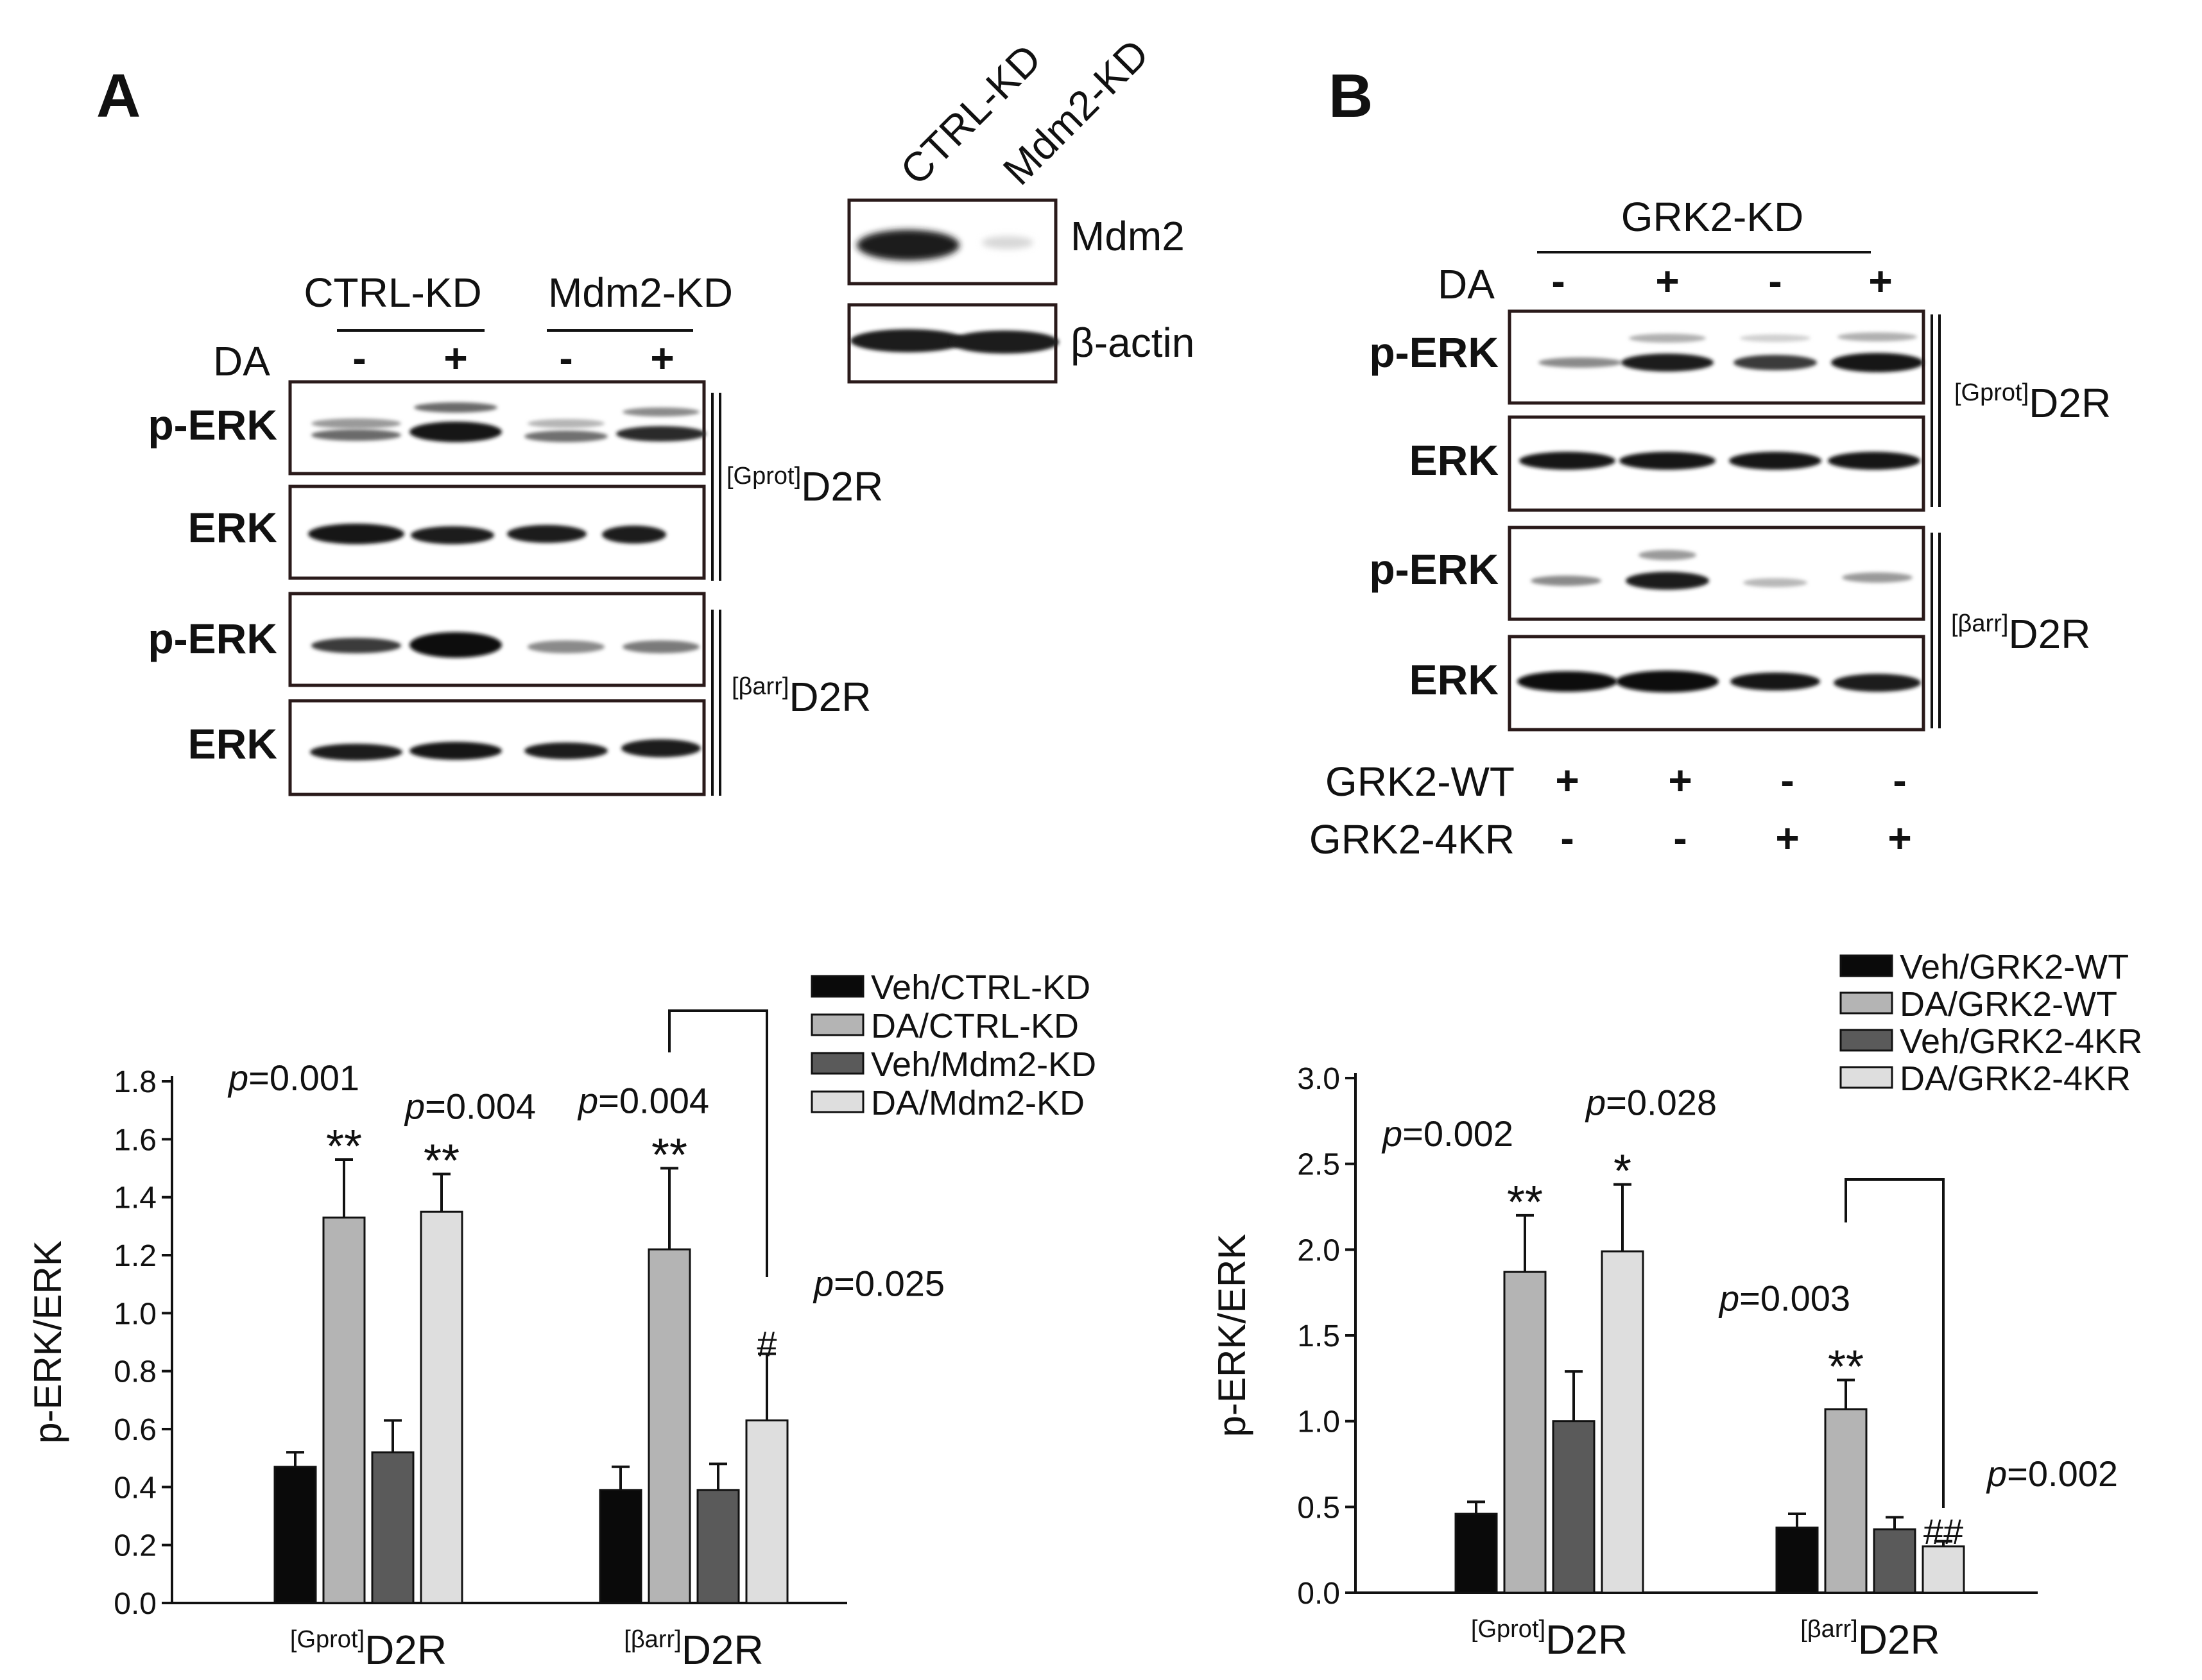  Describe the element at coordinates (767, 1344) in the screenshot. I see `significance-marker: #` at that location.